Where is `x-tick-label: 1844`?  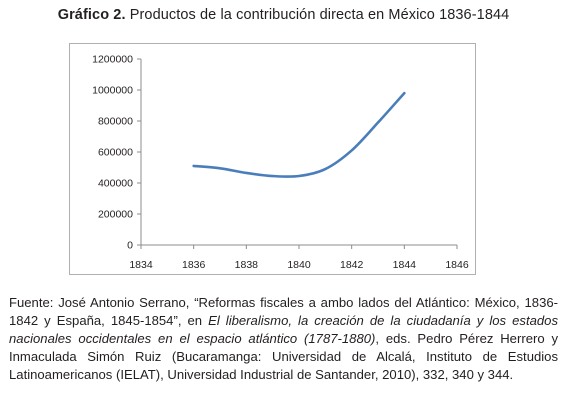
x-tick-label: 1844 is located at coordinates (405, 265).